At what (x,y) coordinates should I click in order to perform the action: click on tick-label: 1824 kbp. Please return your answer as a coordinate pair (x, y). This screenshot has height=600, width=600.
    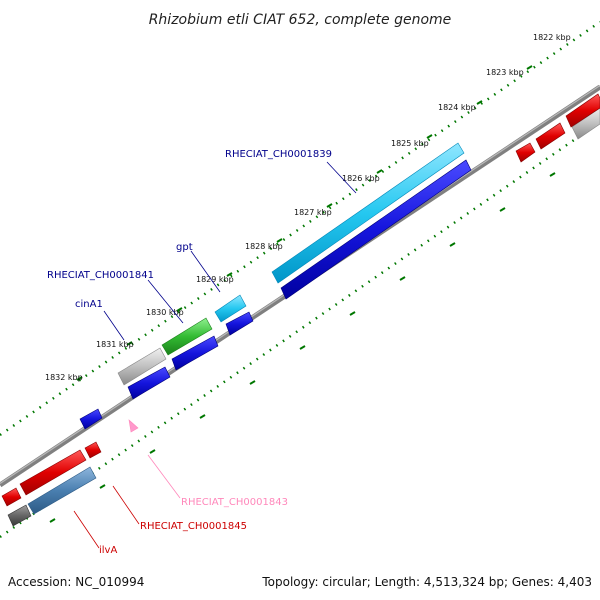
    Looking at the image, I should click on (457, 107).